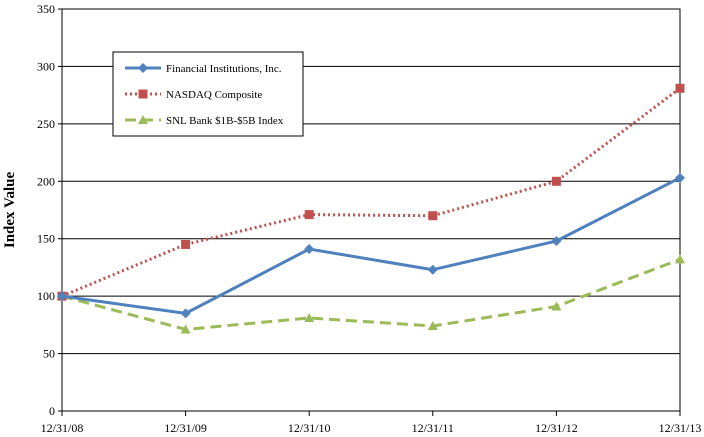 This screenshot has height=437, width=704. I want to click on y-axis-ticks: 0 50 100 150 200 250 300 350, so click(49, 210).